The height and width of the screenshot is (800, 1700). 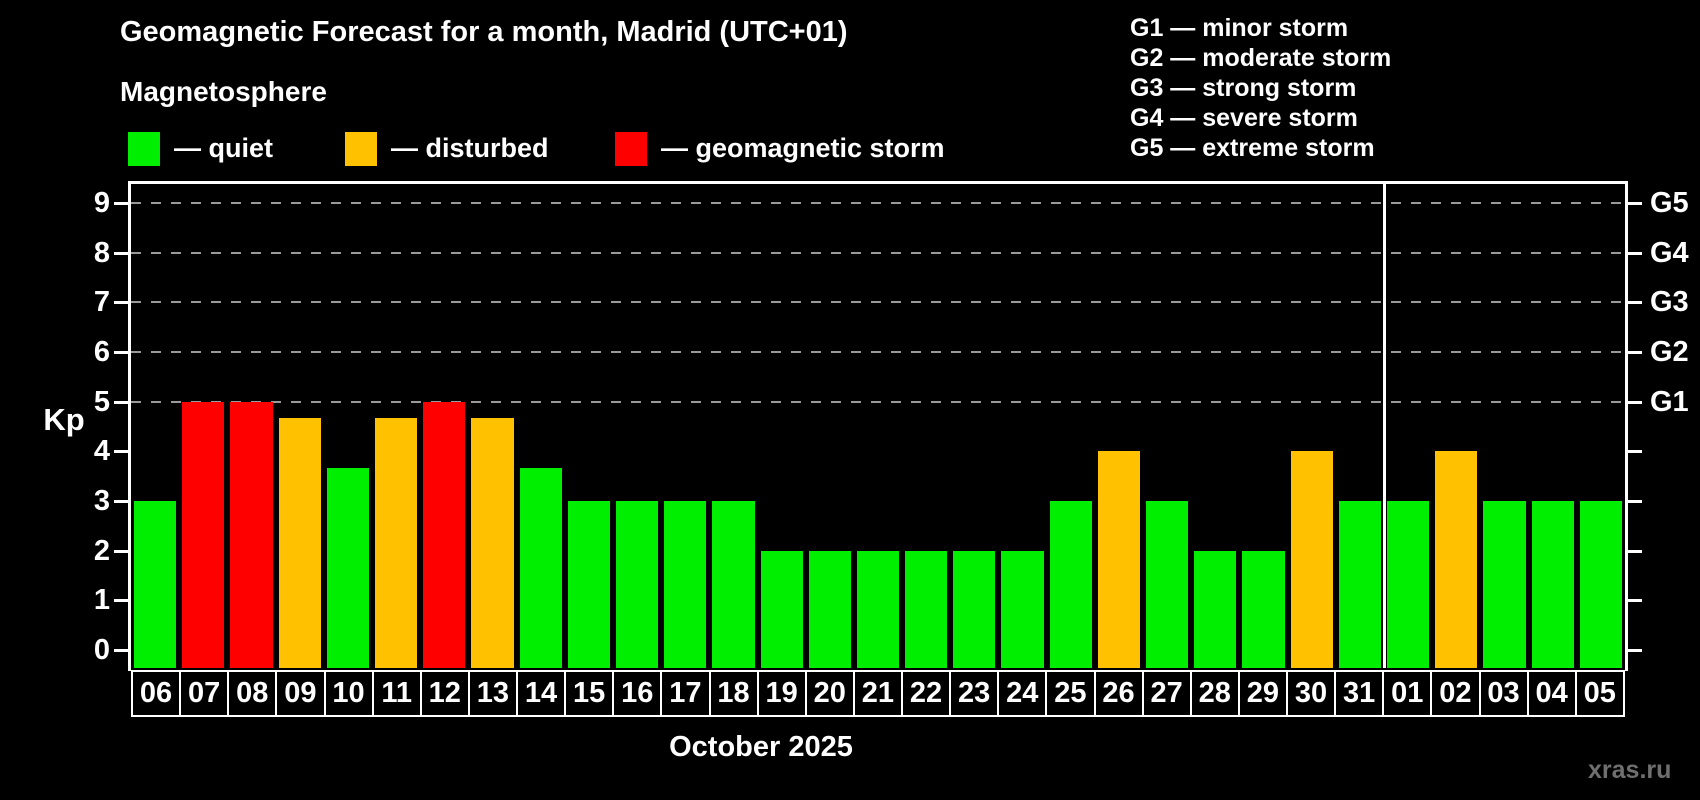 What do you see at coordinates (223, 91) in the screenshot?
I see `magnetosphere-label: Magnetosphere` at bounding box center [223, 91].